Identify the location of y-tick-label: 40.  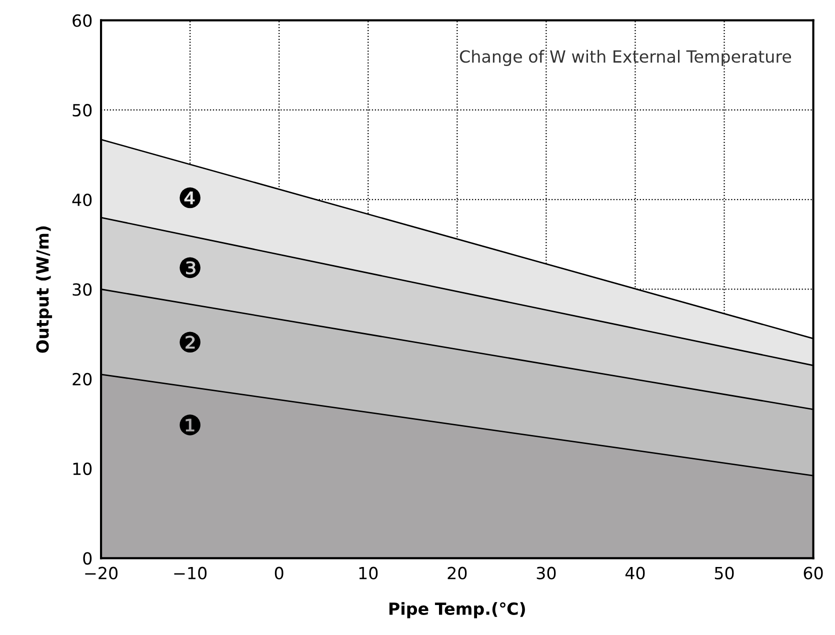
(82, 200).